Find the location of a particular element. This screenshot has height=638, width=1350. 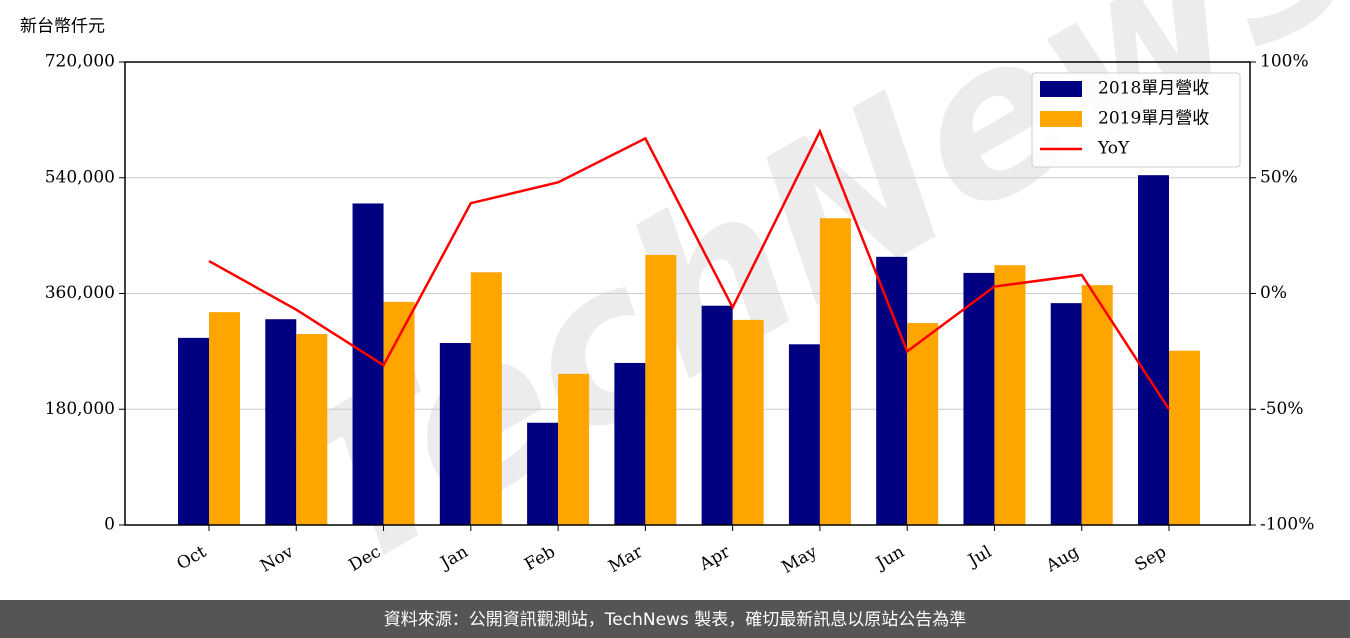

legend-box is located at coordinates (1136, 120).